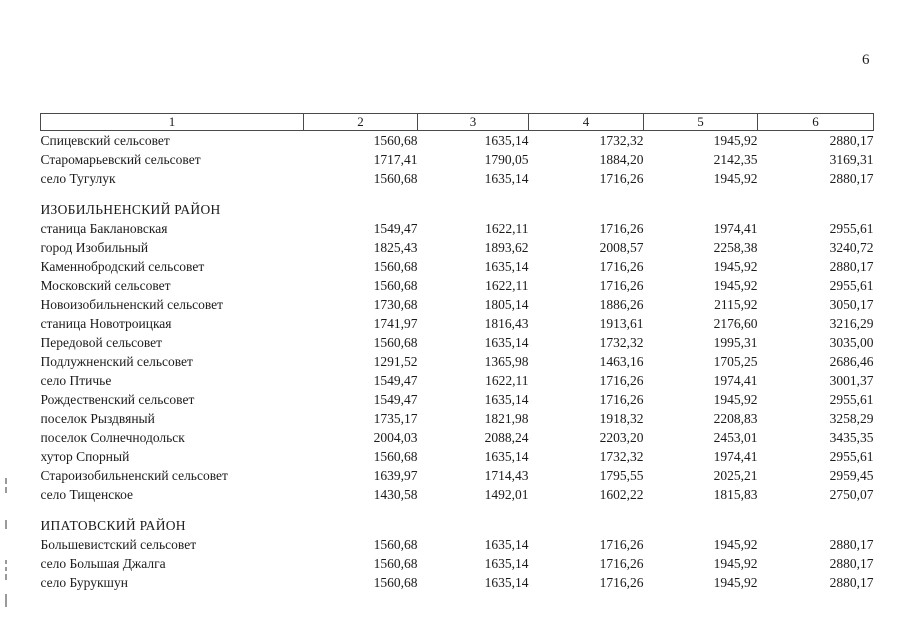 Image resolution: width=905 pixels, height=640 pixels. What do you see at coordinates (395, 418) in the screenshot?
I see `value-cell: 1735,17` at bounding box center [395, 418].